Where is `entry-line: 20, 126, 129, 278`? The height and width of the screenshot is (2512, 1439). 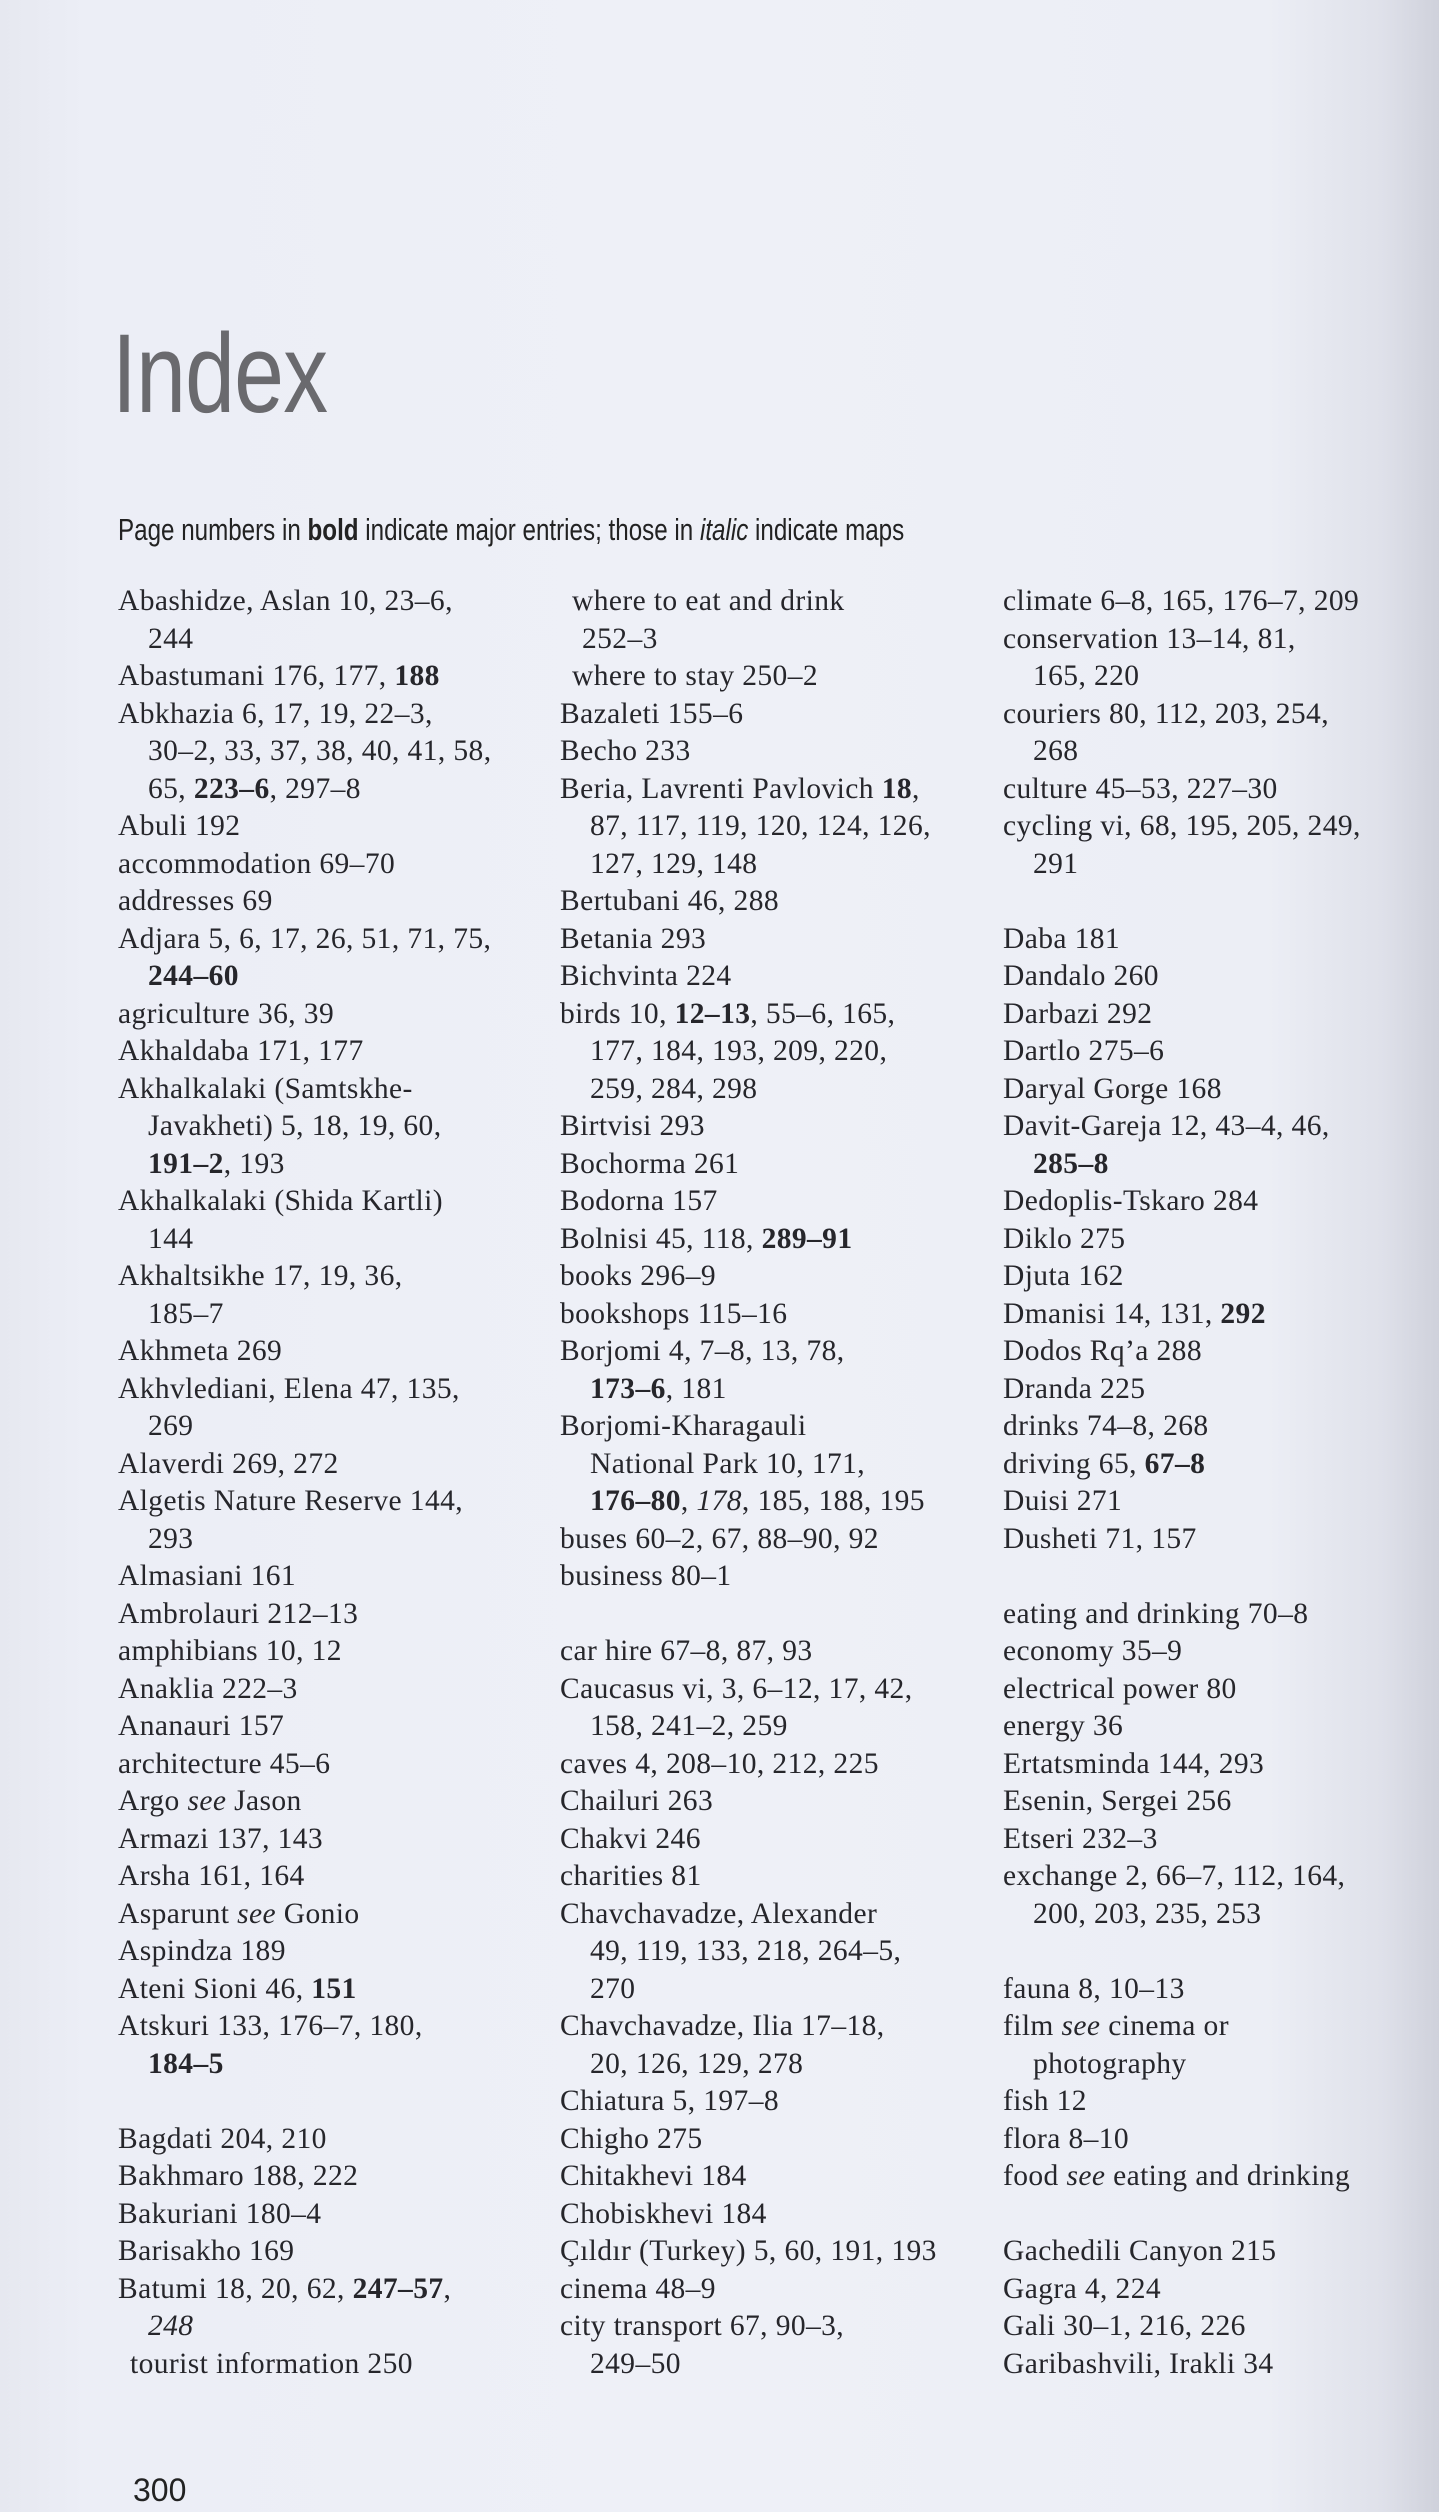 entry-line: 20, 126, 129, 278 is located at coordinates (770, 2065).